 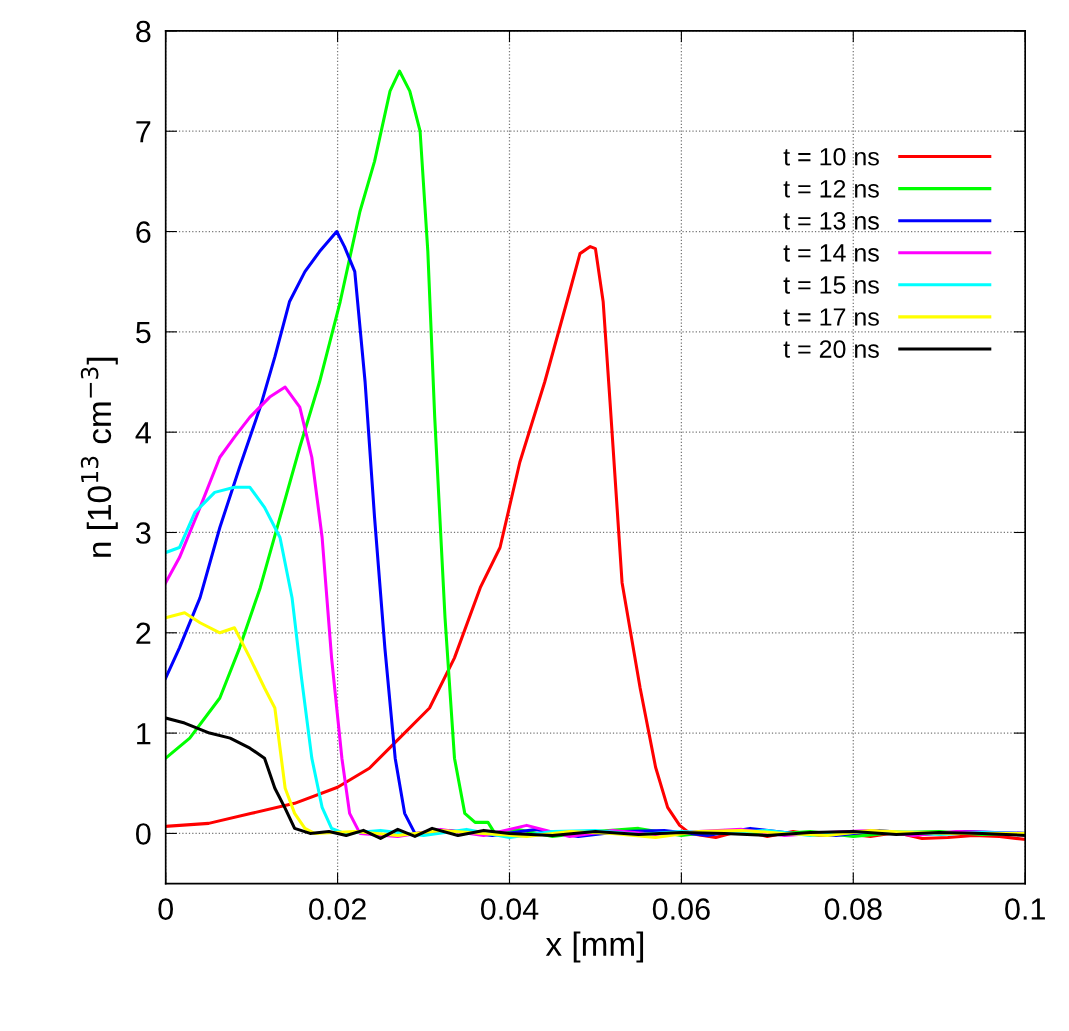 What do you see at coordinates (143, 533) in the screenshot?
I see `y-tick-label: 3` at bounding box center [143, 533].